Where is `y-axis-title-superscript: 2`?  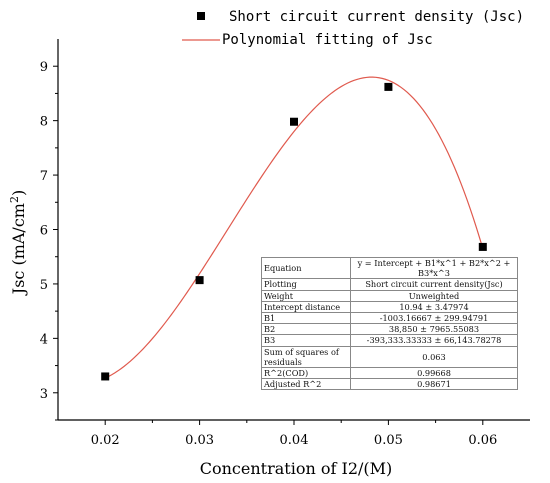 y-axis-title-superscript: 2 is located at coordinates (14, 199).